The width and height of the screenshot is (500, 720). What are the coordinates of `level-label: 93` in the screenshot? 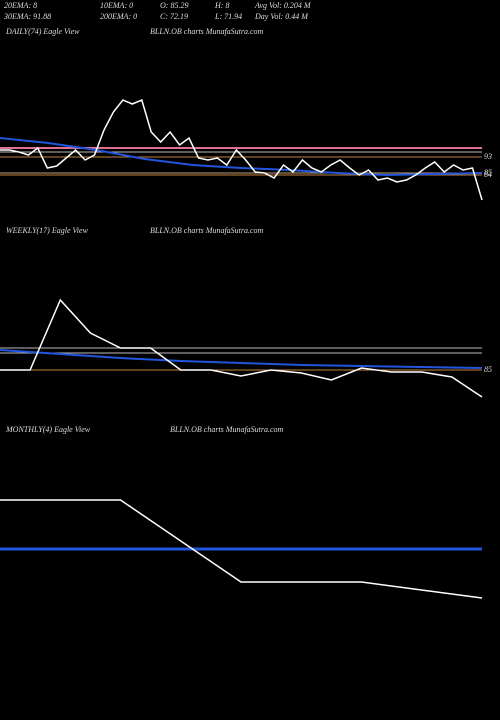 It's located at (488, 156).